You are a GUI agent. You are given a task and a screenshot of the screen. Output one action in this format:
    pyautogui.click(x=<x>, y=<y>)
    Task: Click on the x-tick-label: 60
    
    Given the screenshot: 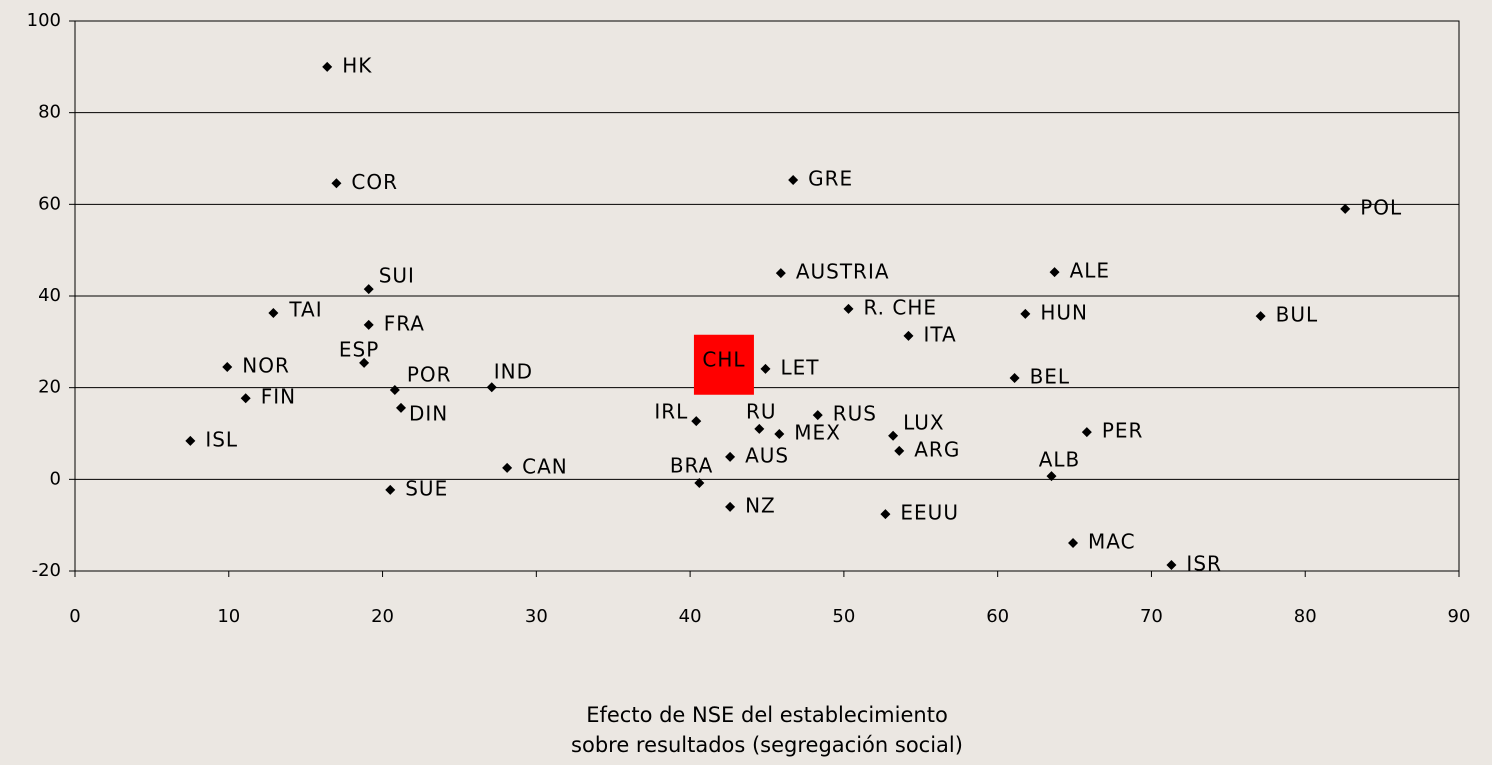 What is the action you would take?
    pyautogui.click(x=997, y=616)
    